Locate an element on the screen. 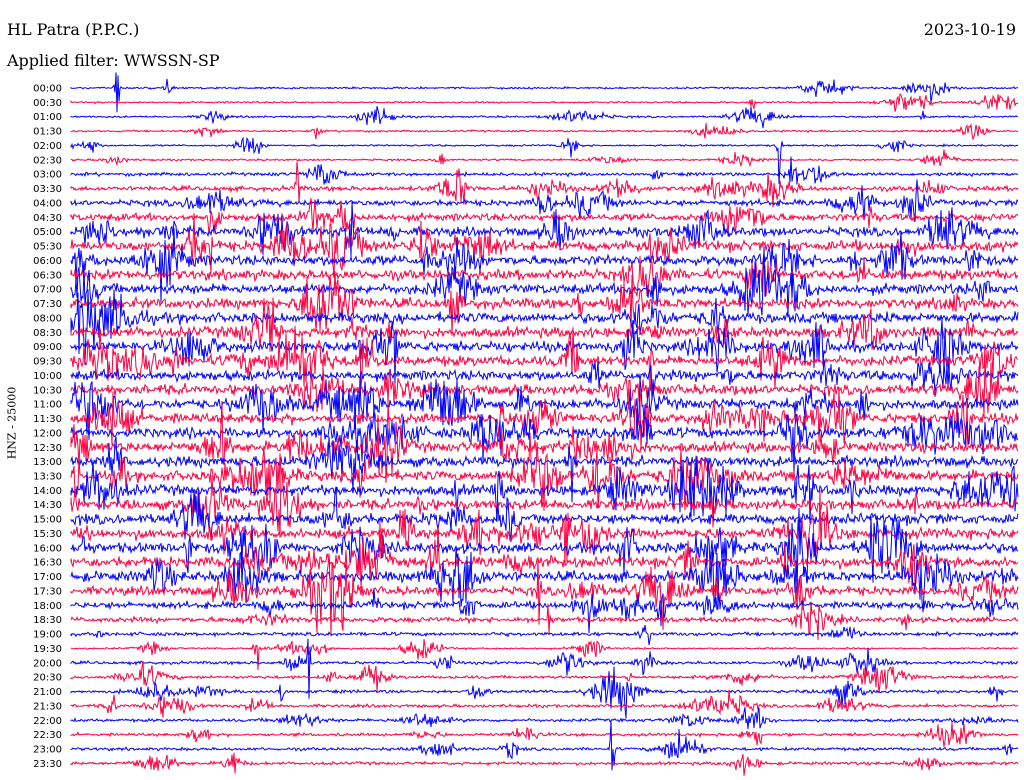 The width and height of the screenshot is (1024, 780). row-time-label: 09:00 is located at coordinates (47, 347).